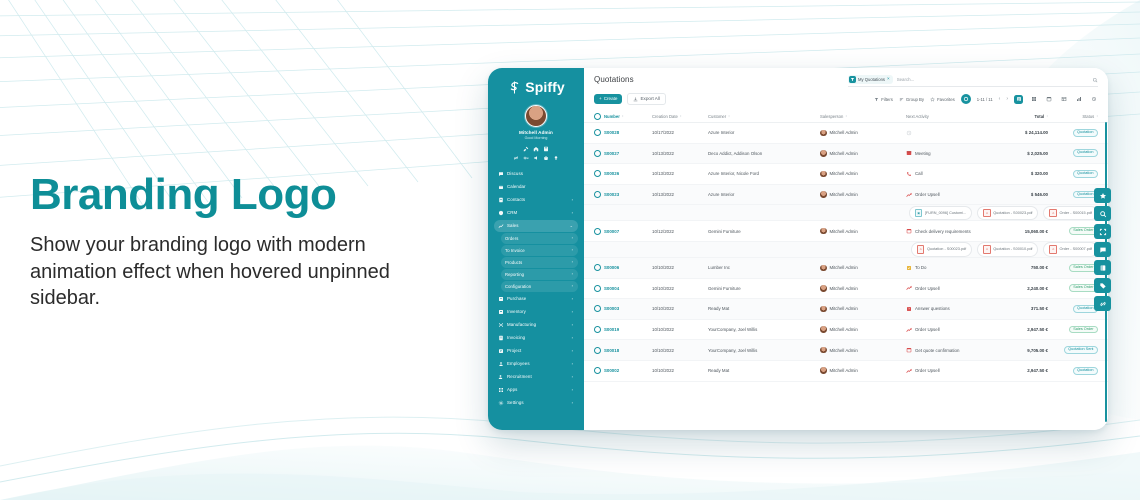 This screenshot has width=1140, height=500. What do you see at coordinates (536, 403) in the screenshot?
I see `sidebar-item-settings: Settings ›` at bounding box center [536, 403].